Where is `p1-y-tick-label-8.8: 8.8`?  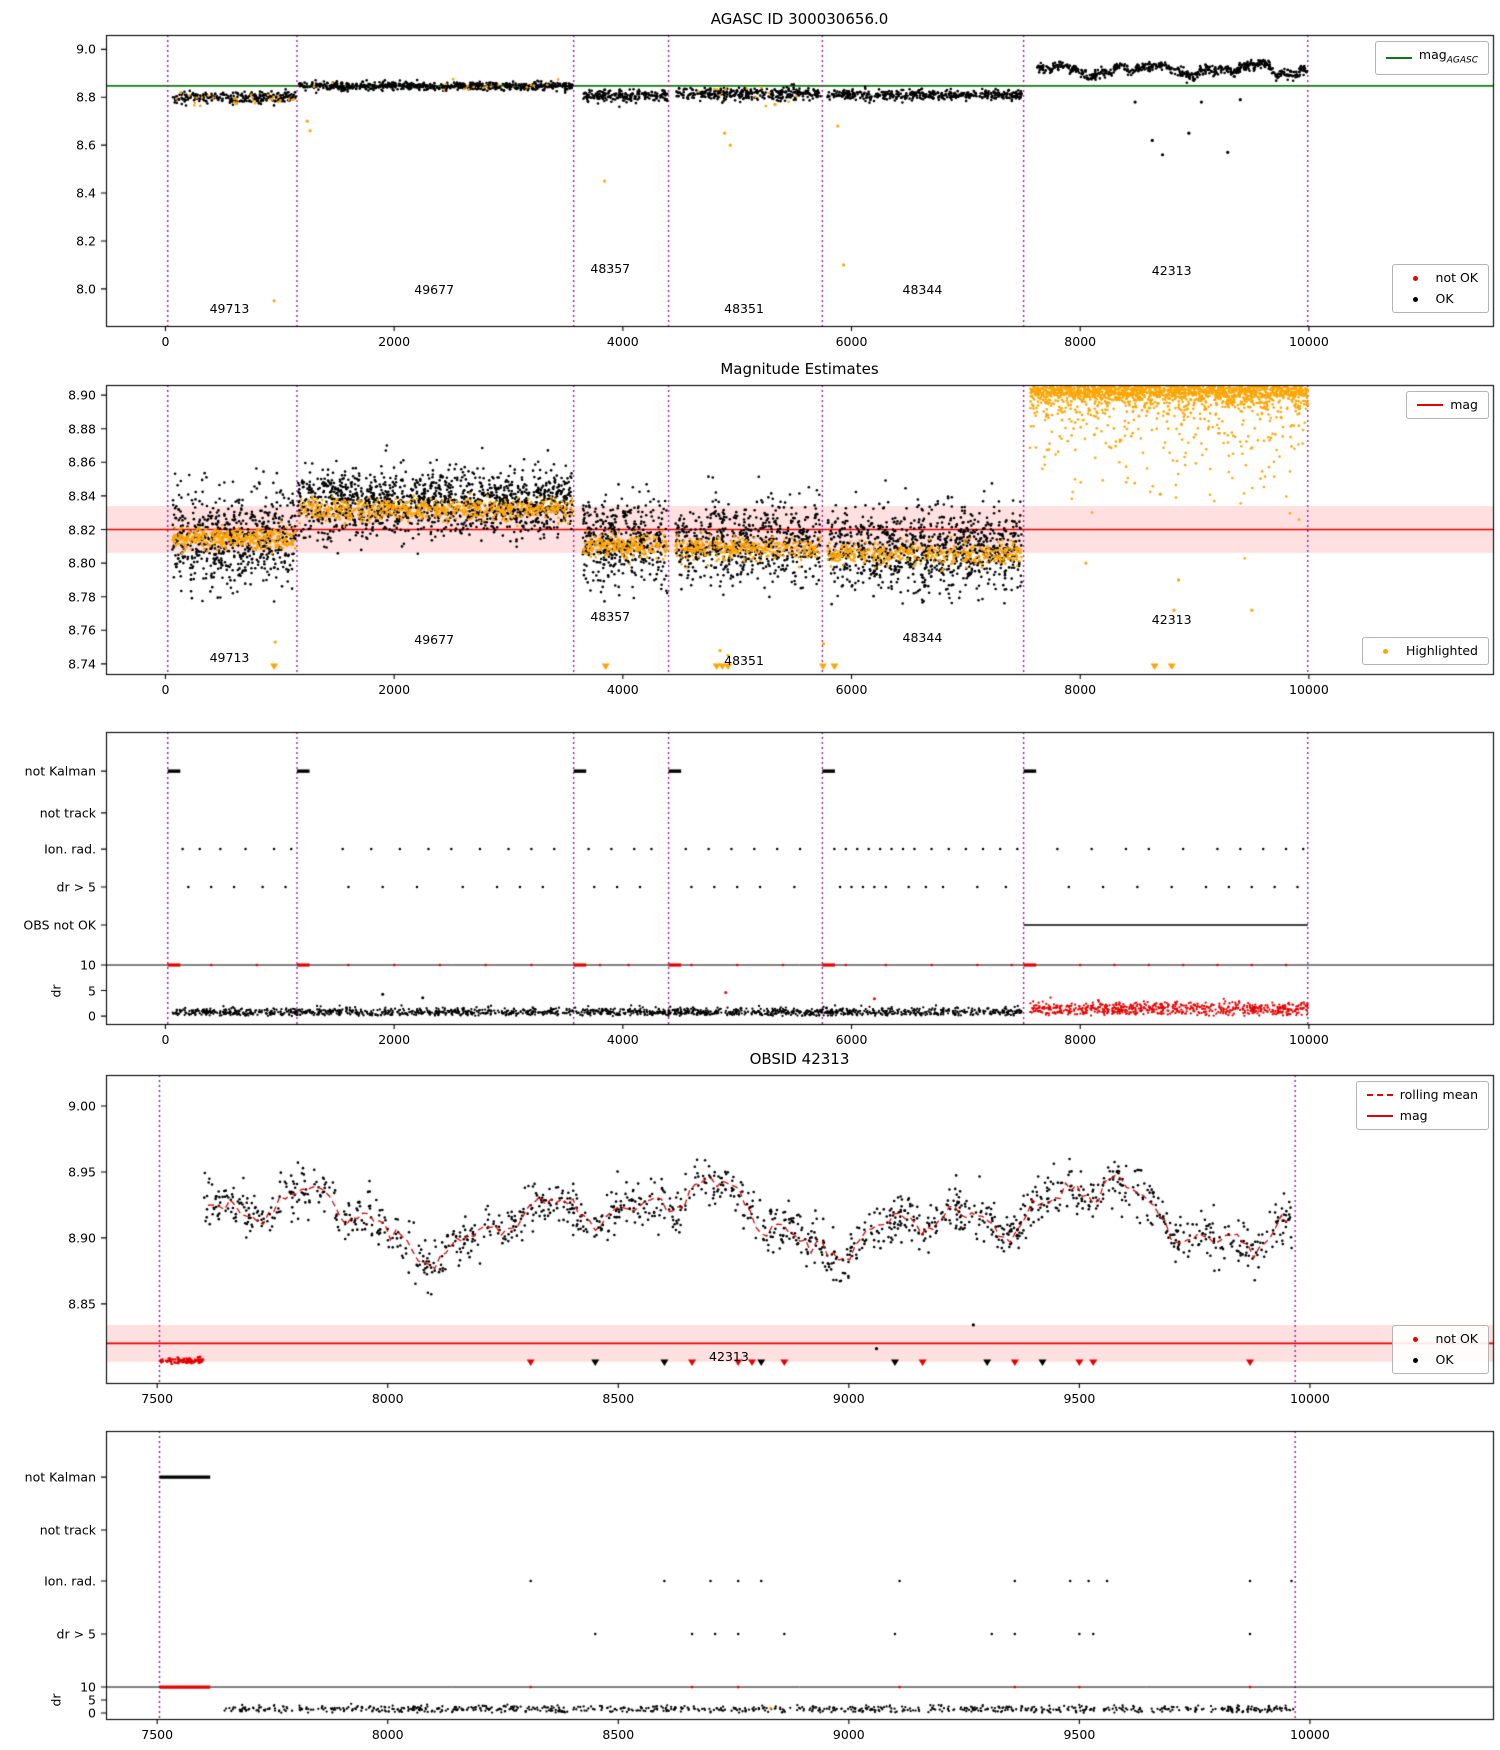 p1-y-tick-label-8.8: 8.8 is located at coordinates (86, 97).